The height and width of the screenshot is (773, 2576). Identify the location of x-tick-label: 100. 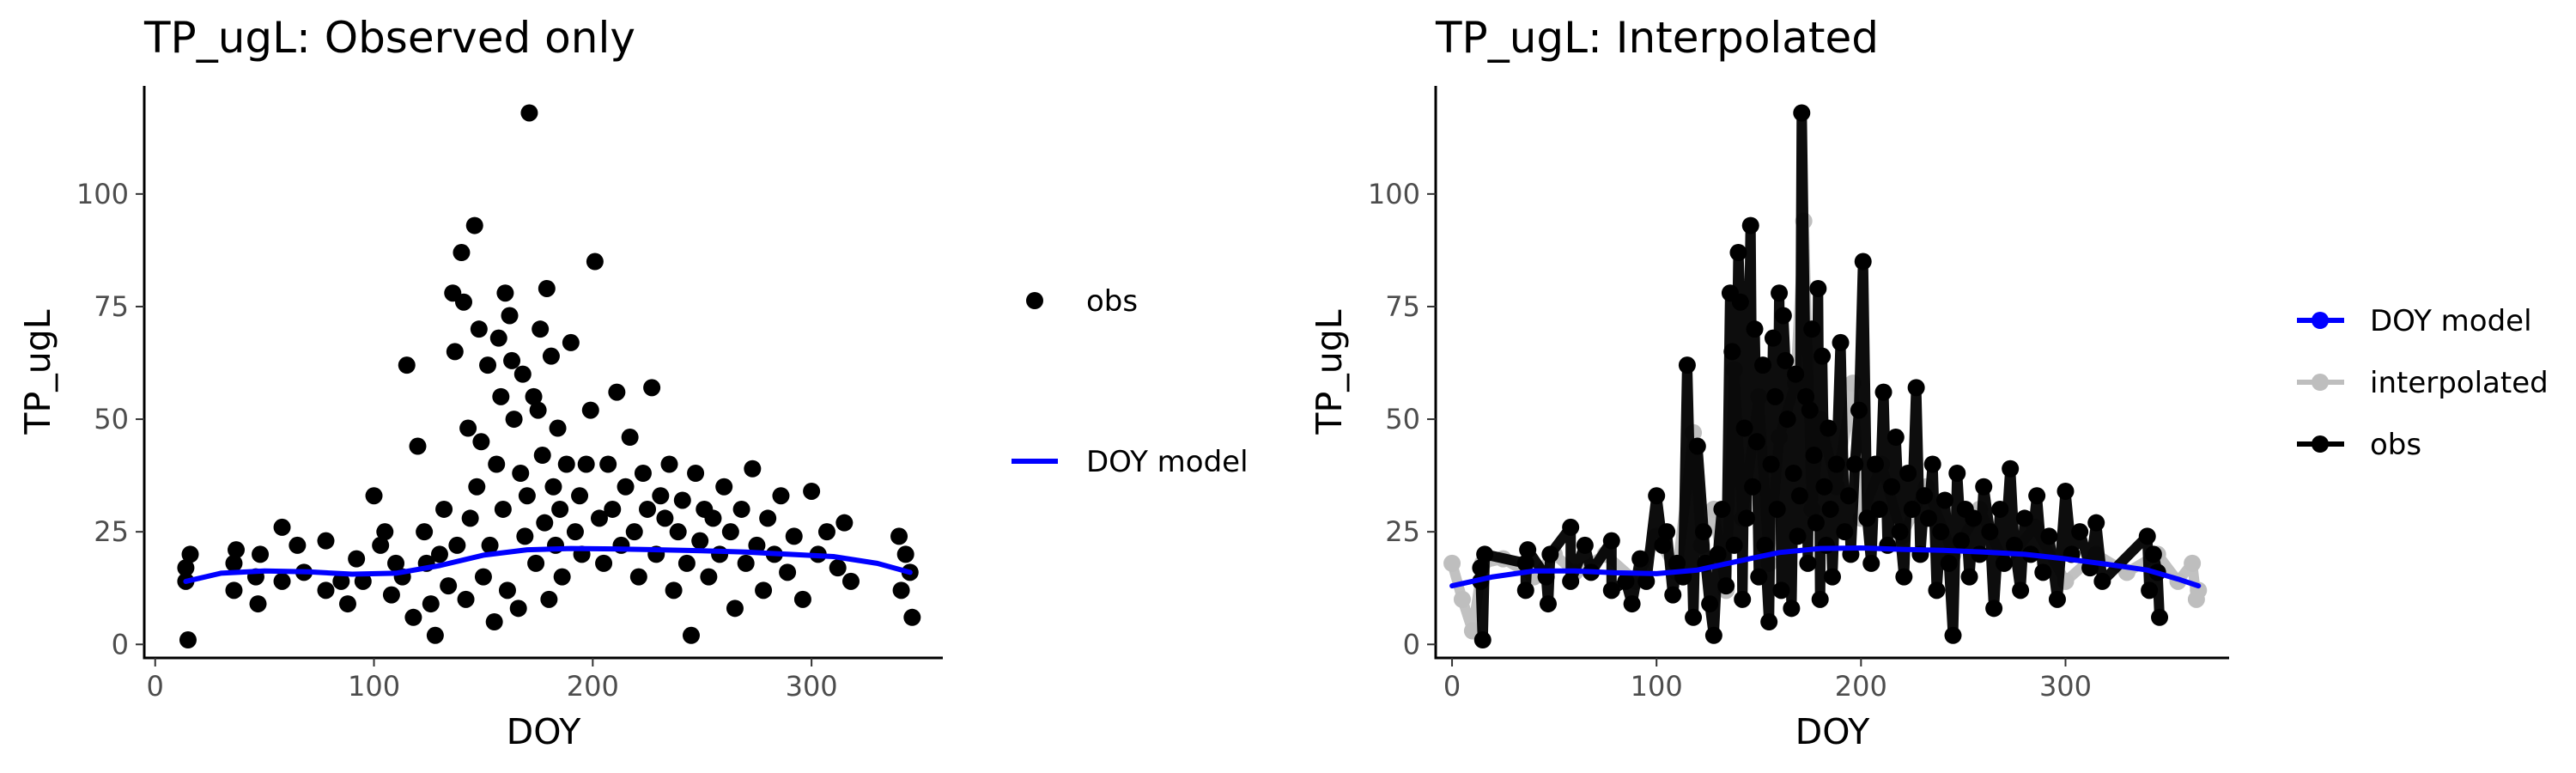
(1657, 686).